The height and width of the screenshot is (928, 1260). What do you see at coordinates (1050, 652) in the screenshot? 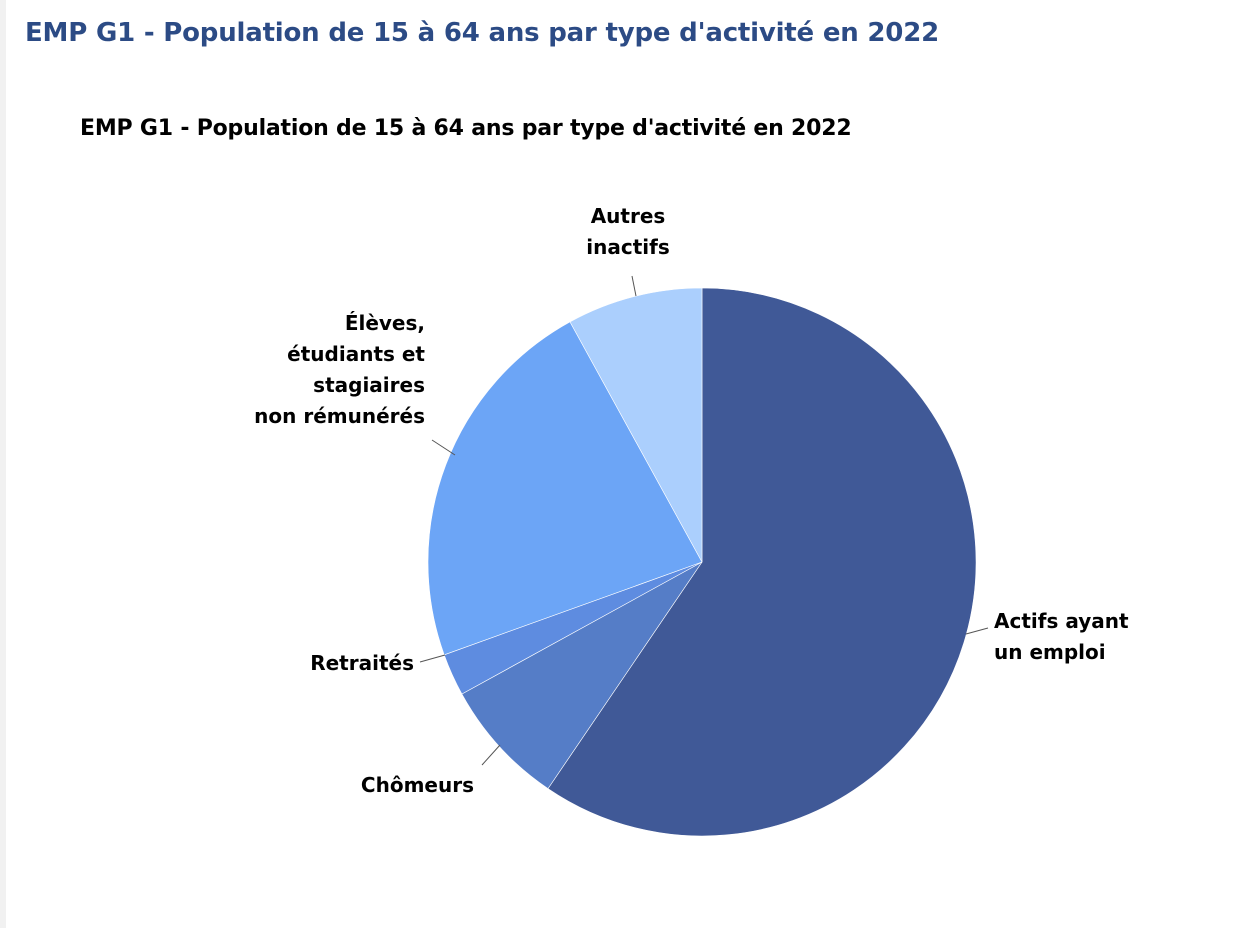
I see `slice-label-line: un emploi` at bounding box center [1050, 652].